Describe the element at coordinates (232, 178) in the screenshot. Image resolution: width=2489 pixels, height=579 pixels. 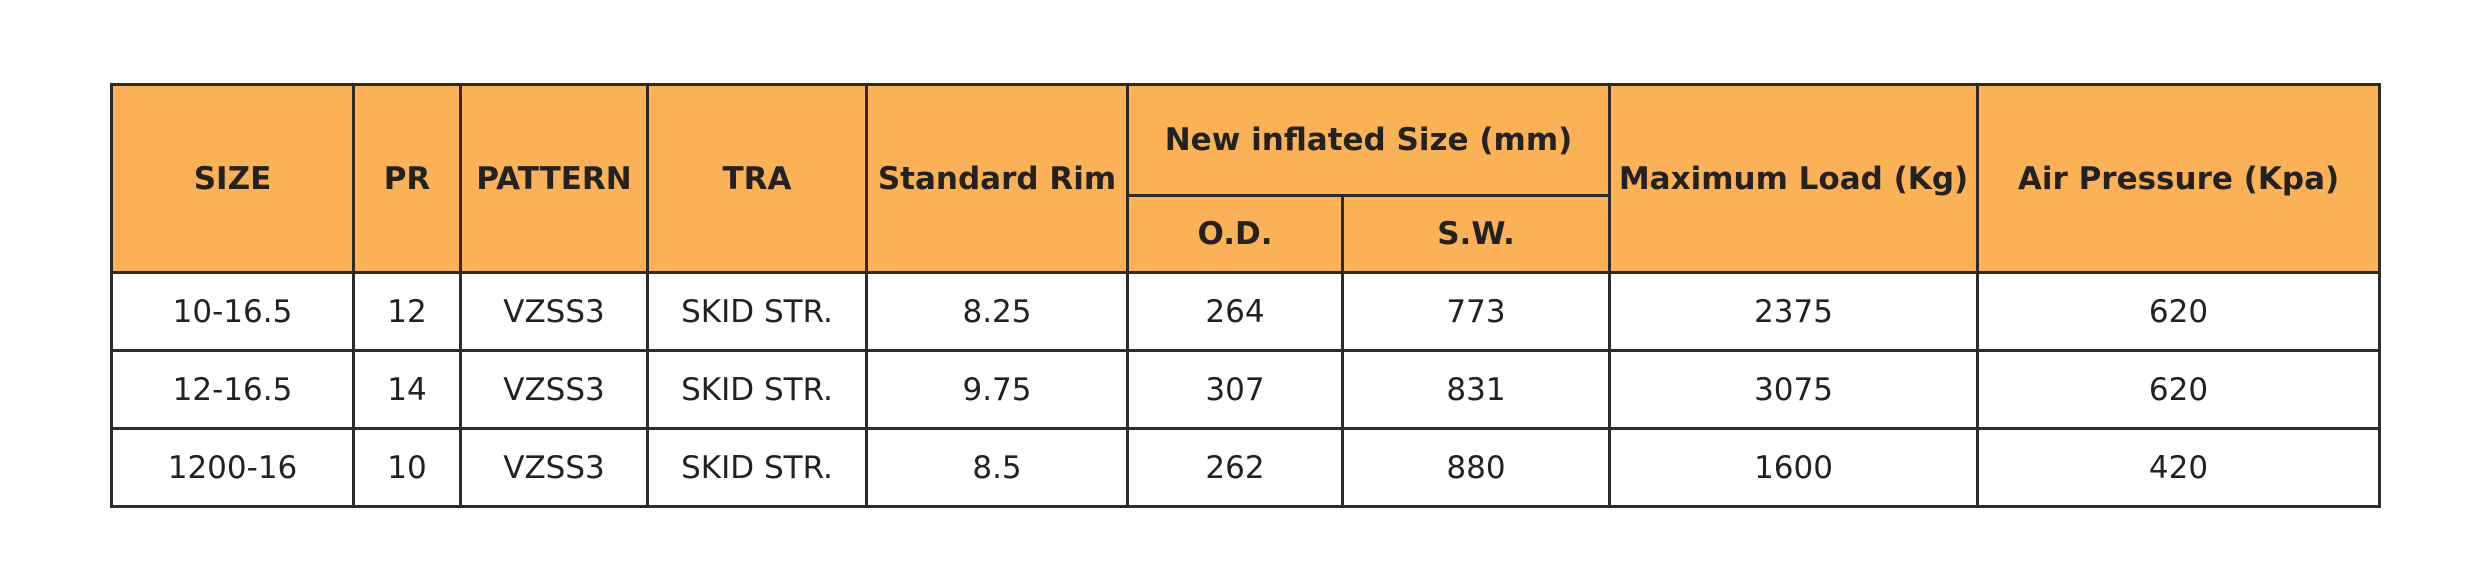
I see `header-cell: SIZE` at that location.